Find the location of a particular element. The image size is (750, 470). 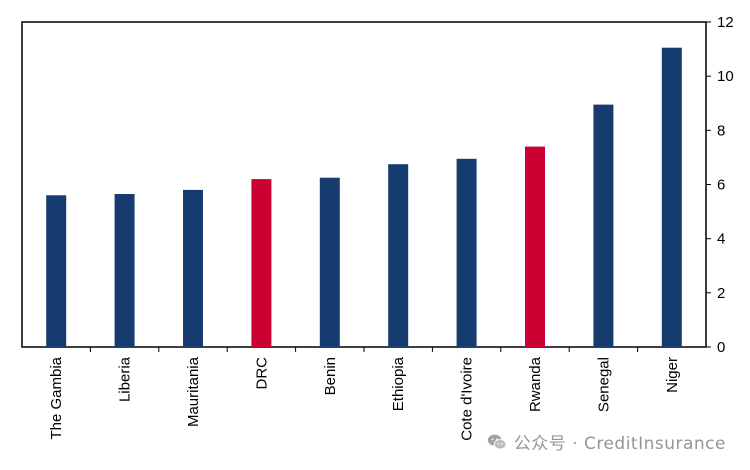

y-tick-label: 6 is located at coordinates (721, 185).